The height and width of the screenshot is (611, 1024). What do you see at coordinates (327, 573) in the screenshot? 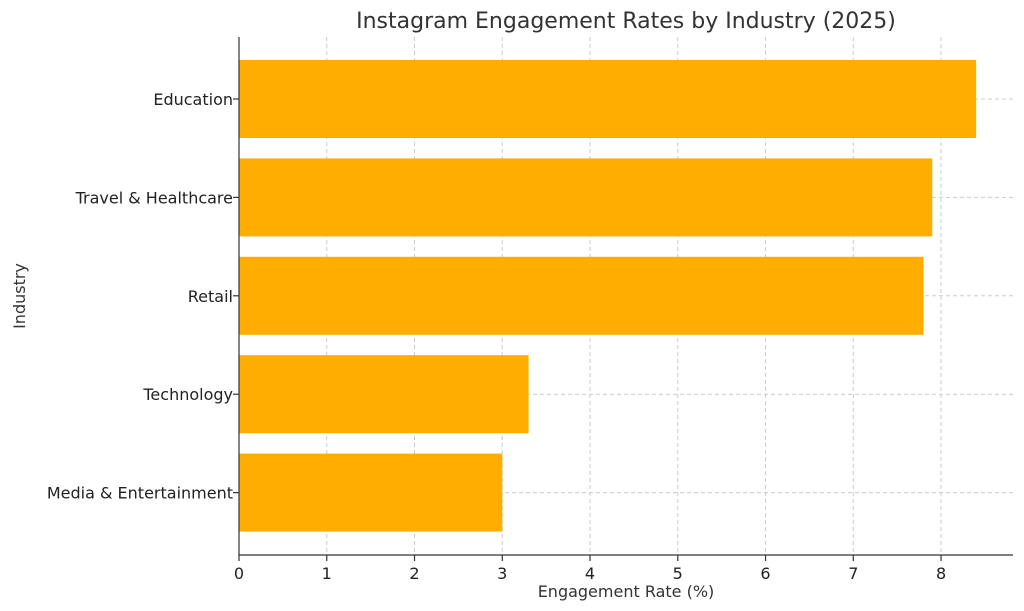
I see `x-tick-label: 1` at bounding box center [327, 573].